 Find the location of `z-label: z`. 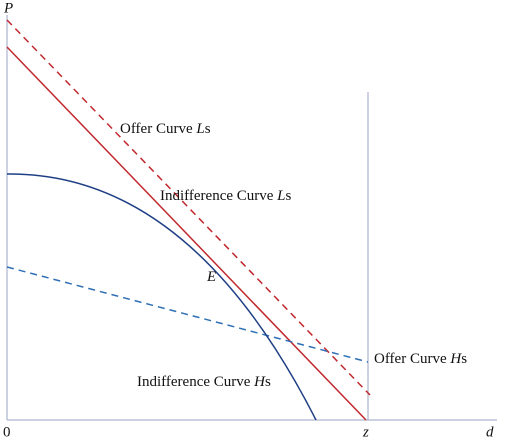

z-label: z is located at coordinates (365, 432).